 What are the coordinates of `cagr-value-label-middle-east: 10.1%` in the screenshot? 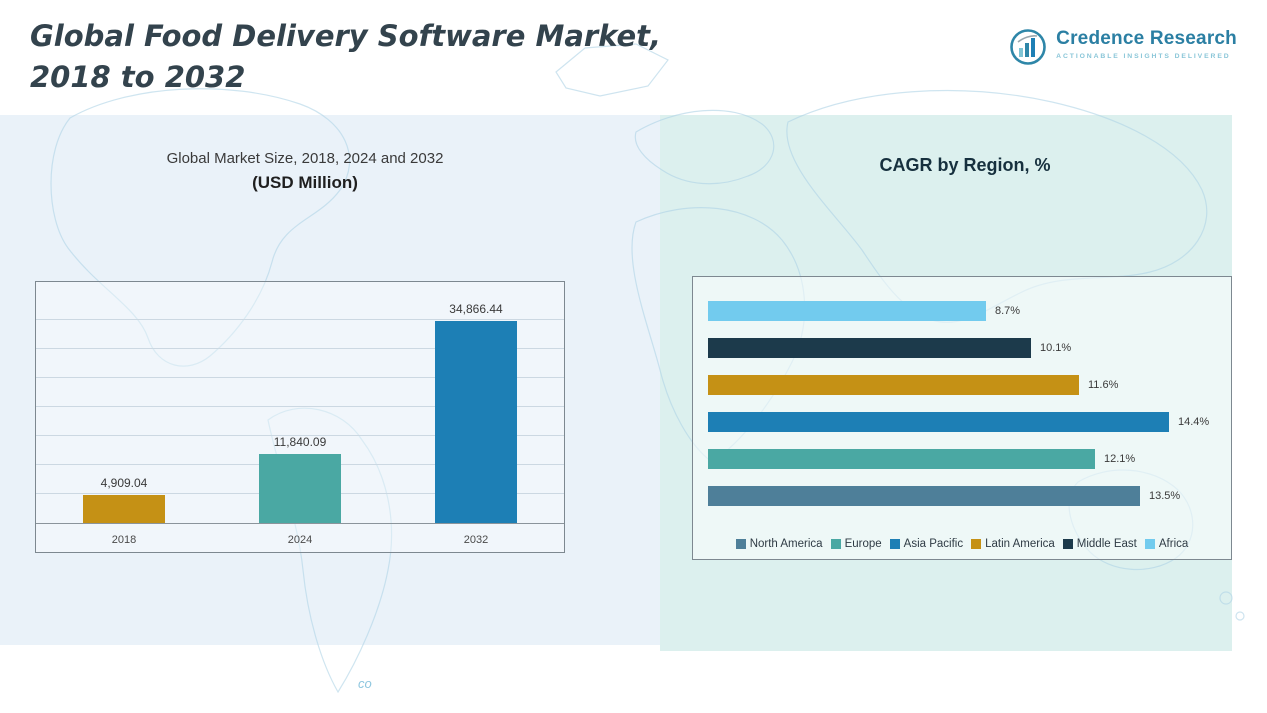 It's located at (1056, 347).